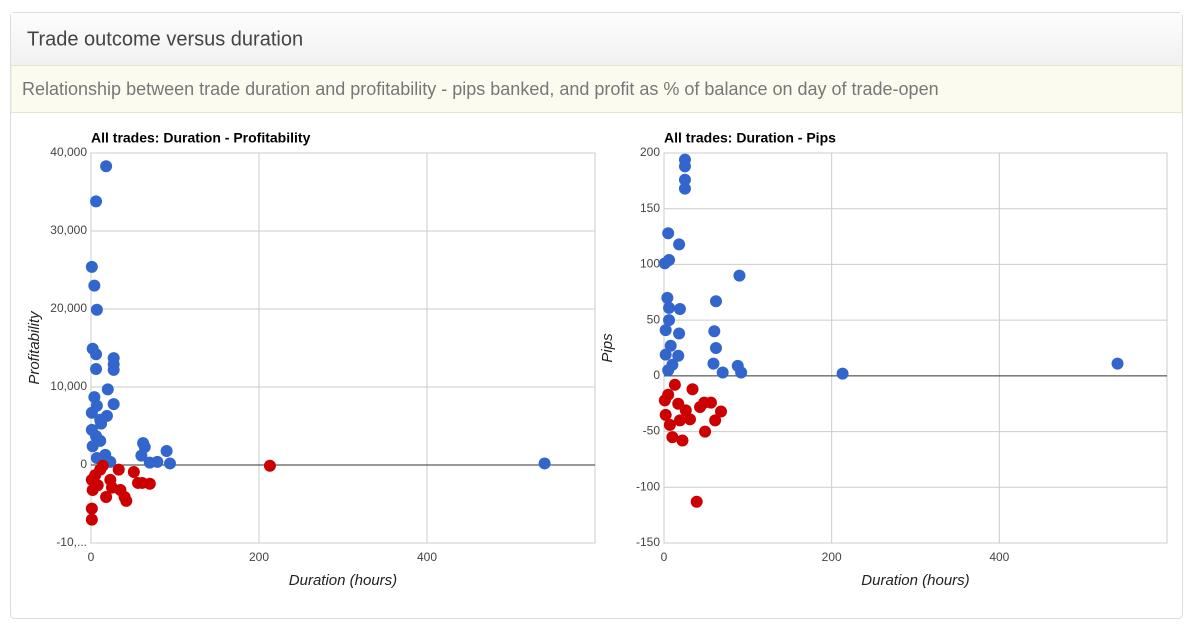 Image resolution: width=1194 pixels, height=627 pixels. What do you see at coordinates (648, 542) in the screenshot?
I see `y-tick-label: -150` at bounding box center [648, 542].